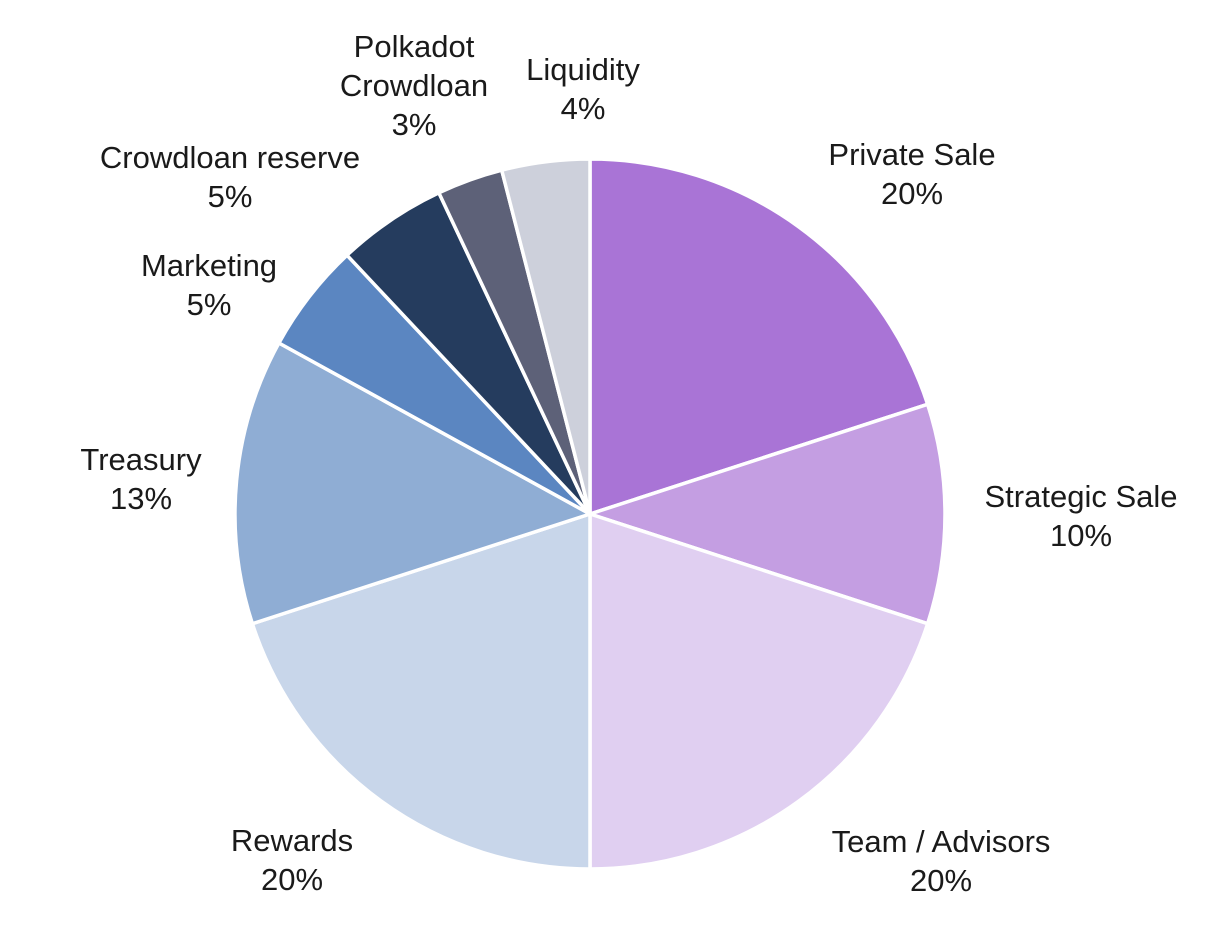 The height and width of the screenshot is (935, 1206). What do you see at coordinates (209, 285) in the screenshot?
I see `slice-label-marketing: Marketing 5%` at bounding box center [209, 285].